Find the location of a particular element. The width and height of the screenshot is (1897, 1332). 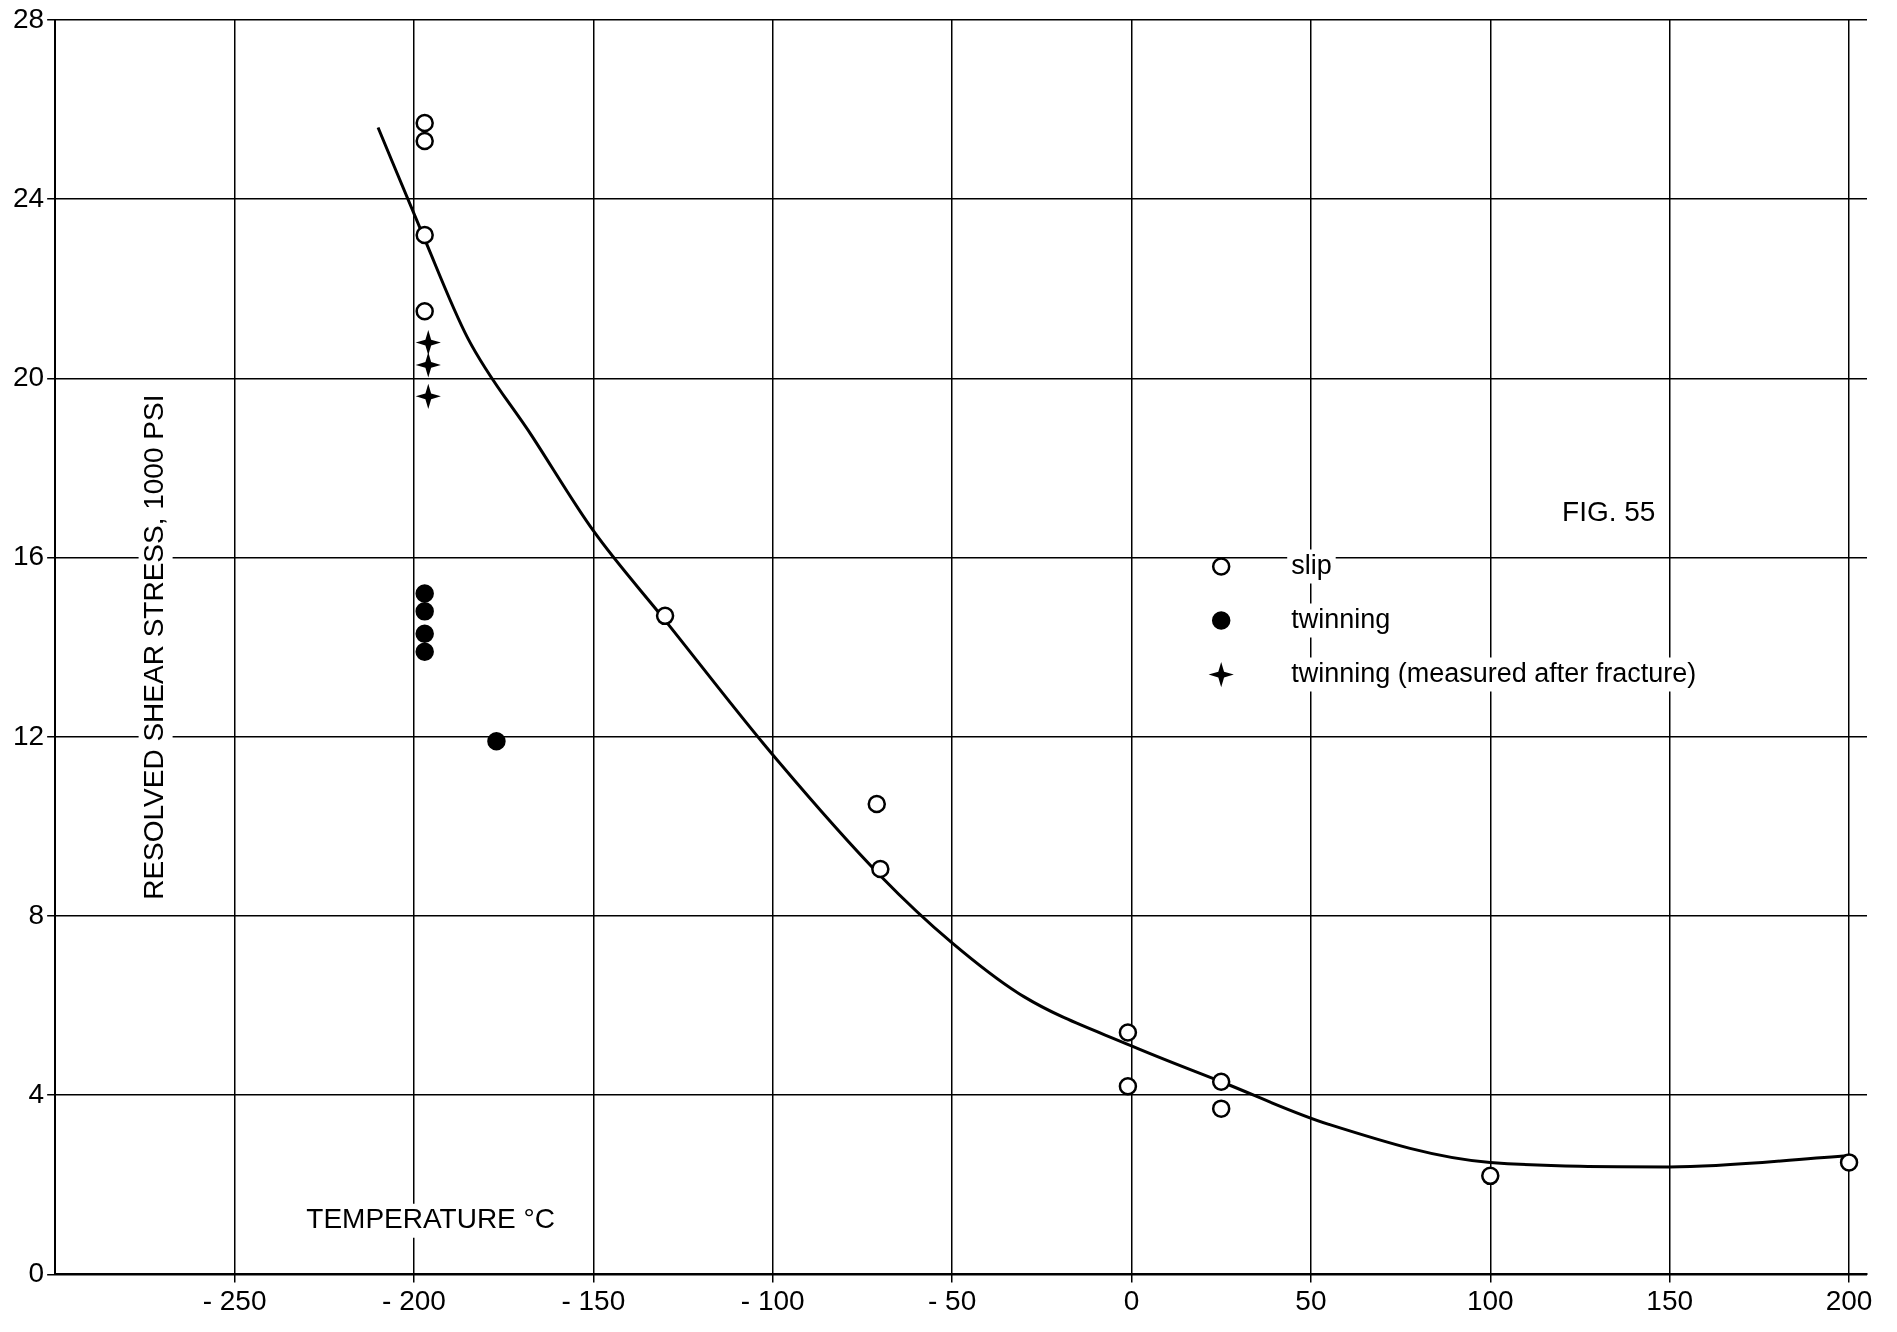

x-tick-label: 0 is located at coordinates (1131, 1300).